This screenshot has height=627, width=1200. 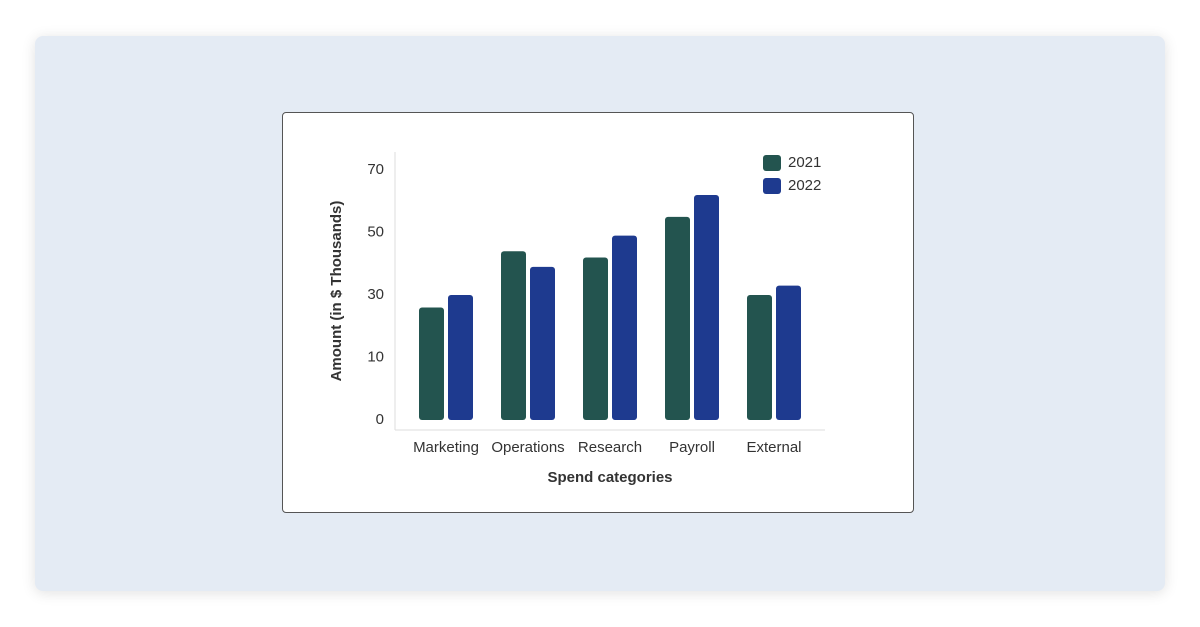 What do you see at coordinates (527, 447) in the screenshot?
I see `x-tick-label: Operations` at bounding box center [527, 447].